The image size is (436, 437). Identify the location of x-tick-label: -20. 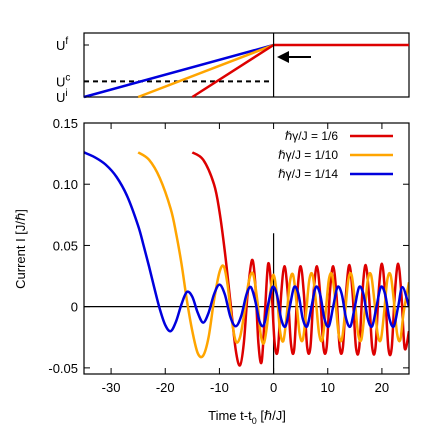
(165, 387).